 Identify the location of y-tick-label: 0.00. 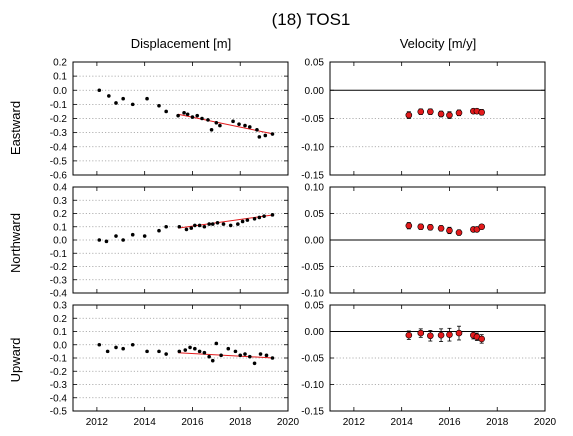
(315, 91).